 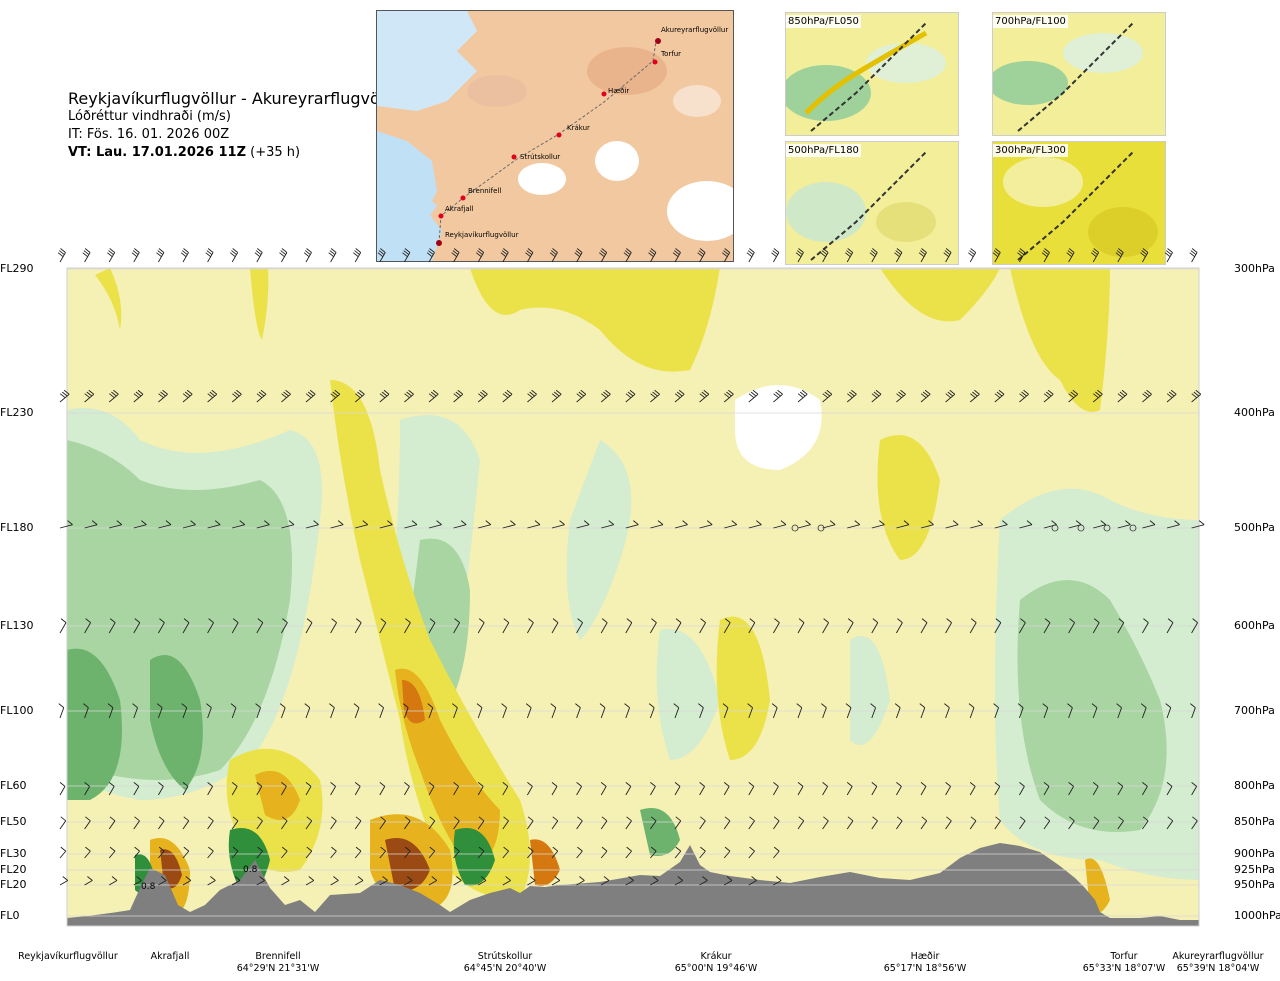 I want to click on thumb-850hpa: 850hPa/FL050, so click(x=872, y=74).